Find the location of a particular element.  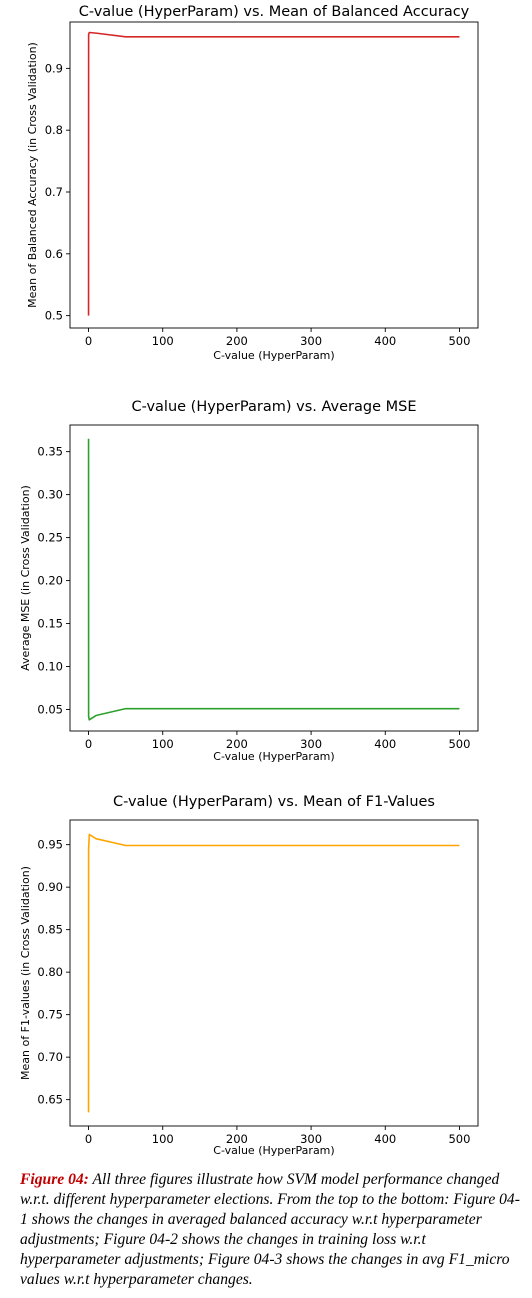

y-axis-label: Average MSE (in Cross Validation) is located at coordinates (25, 578).